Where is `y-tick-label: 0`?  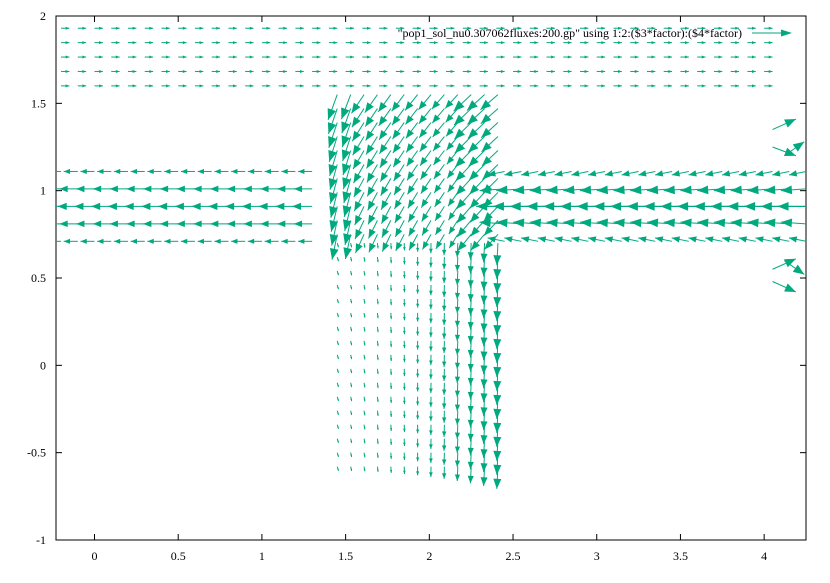
y-tick-label: 0 is located at coordinates (43, 365).